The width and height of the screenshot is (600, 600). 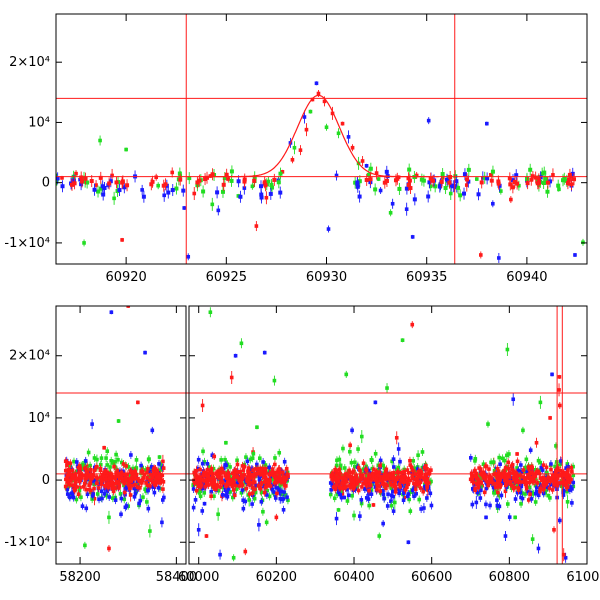 I want to click on x-tick-label: 58200, so click(x=79, y=577).